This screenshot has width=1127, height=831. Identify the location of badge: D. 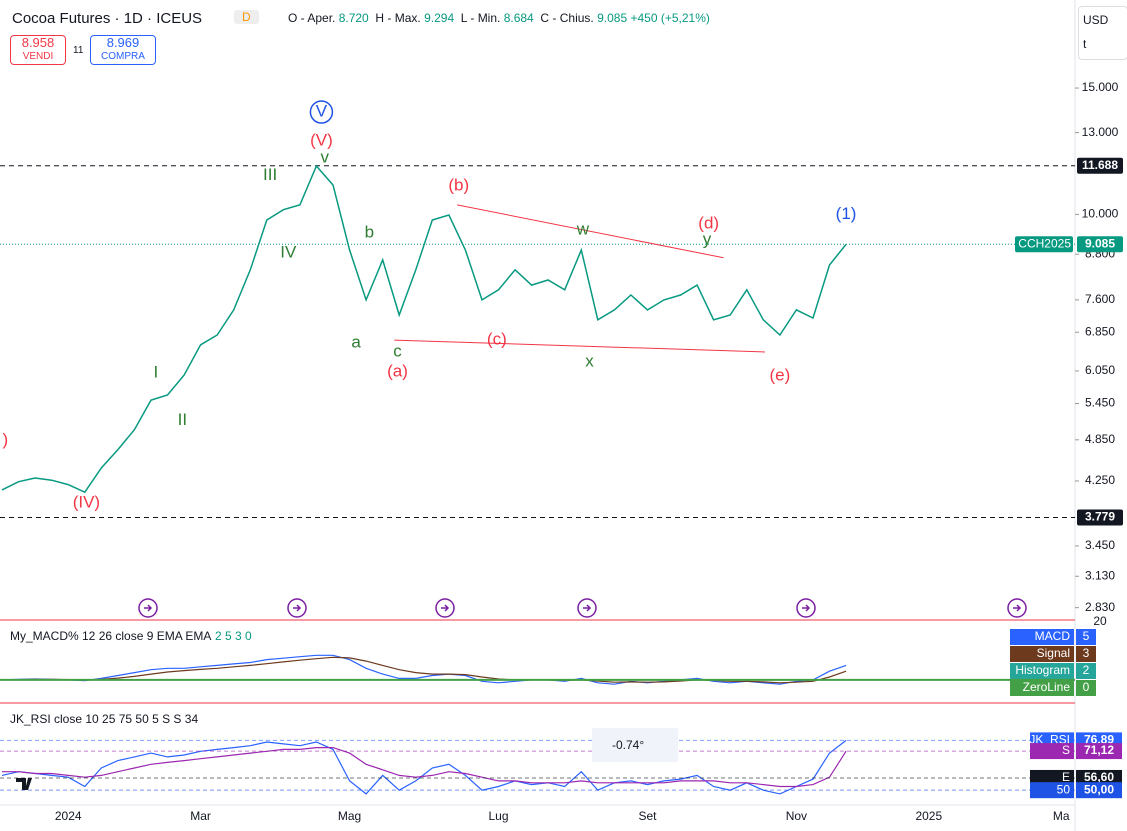
(246, 17).